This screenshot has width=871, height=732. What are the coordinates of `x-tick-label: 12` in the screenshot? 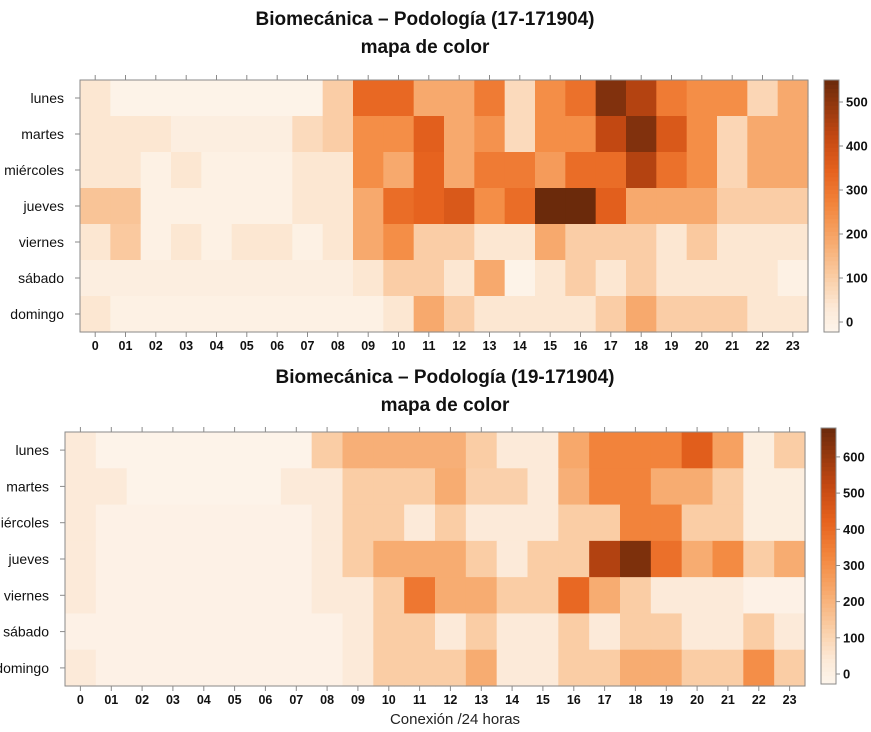 It's located at (450, 700).